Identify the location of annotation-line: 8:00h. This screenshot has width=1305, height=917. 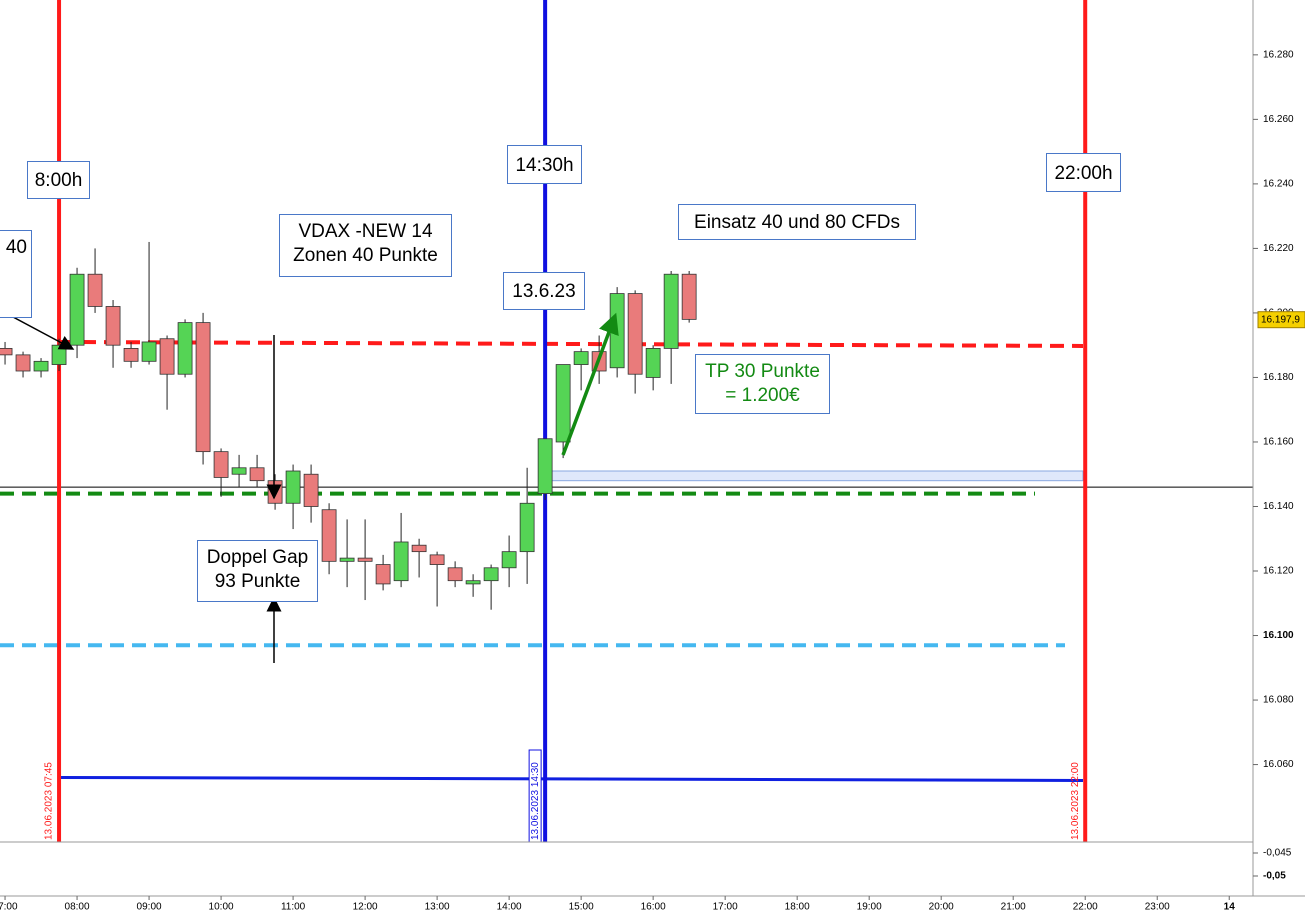
(58, 180).